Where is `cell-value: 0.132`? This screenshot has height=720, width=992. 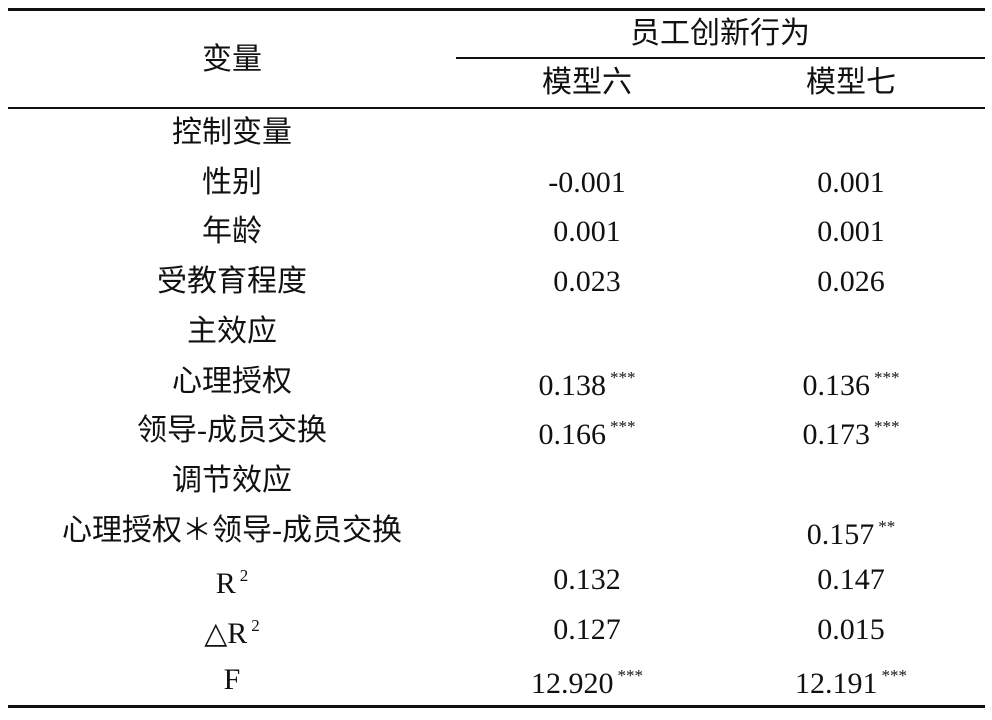 cell-value: 0.132 is located at coordinates (587, 580).